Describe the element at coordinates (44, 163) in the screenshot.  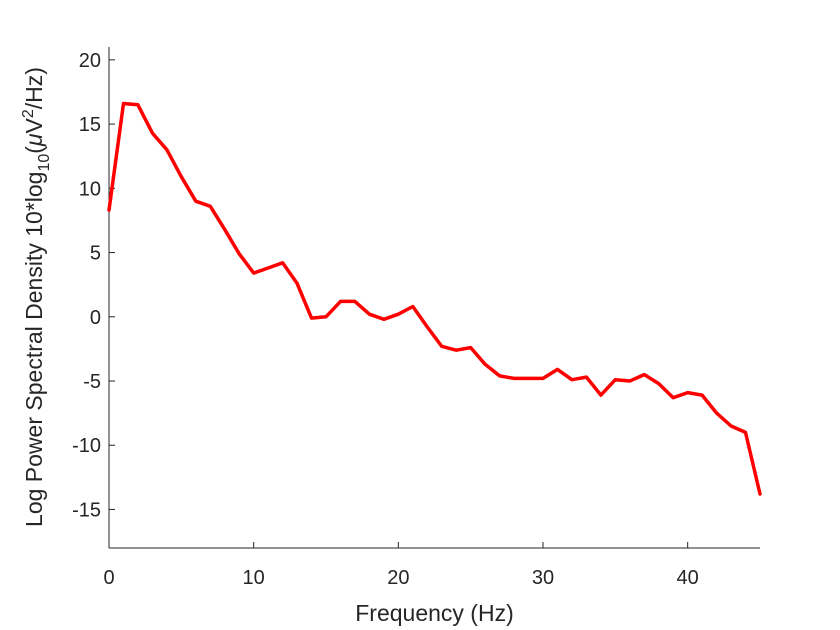
I see `y-axis-title-subscript: 10` at that location.